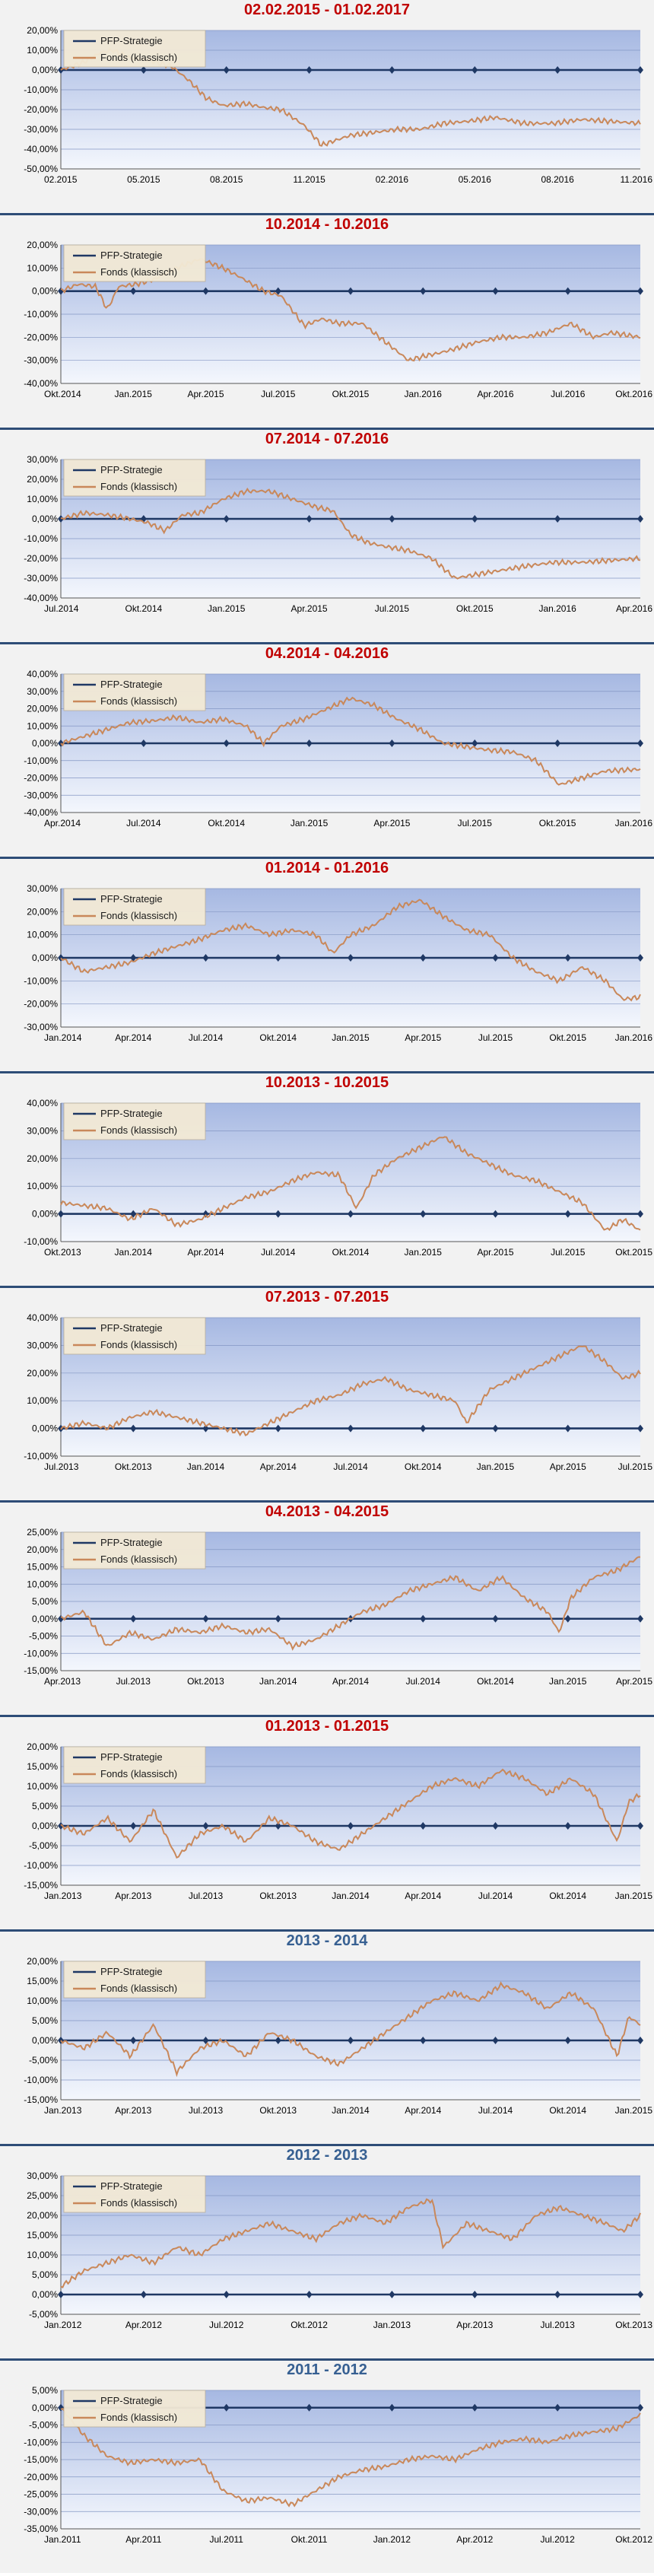 The image size is (654, 2576). I want to click on y-tick-label: -15,00%, so click(41, 2100).